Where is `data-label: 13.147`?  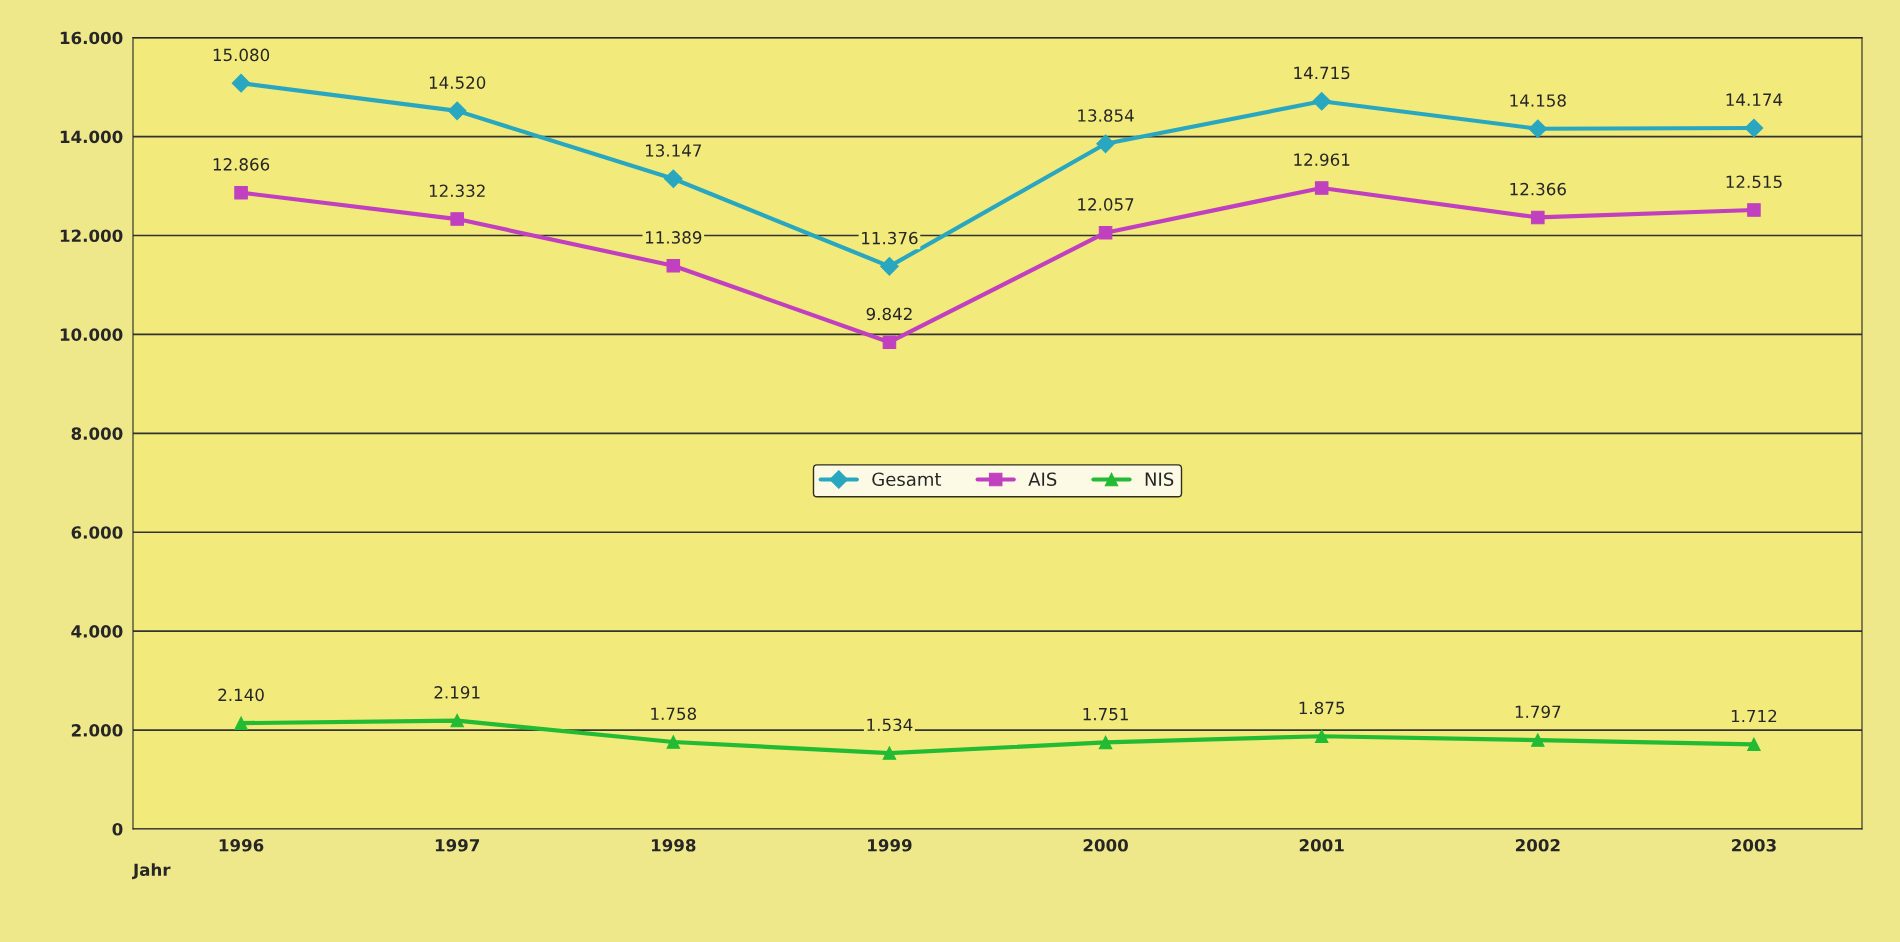 data-label: 13.147 is located at coordinates (673, 150).